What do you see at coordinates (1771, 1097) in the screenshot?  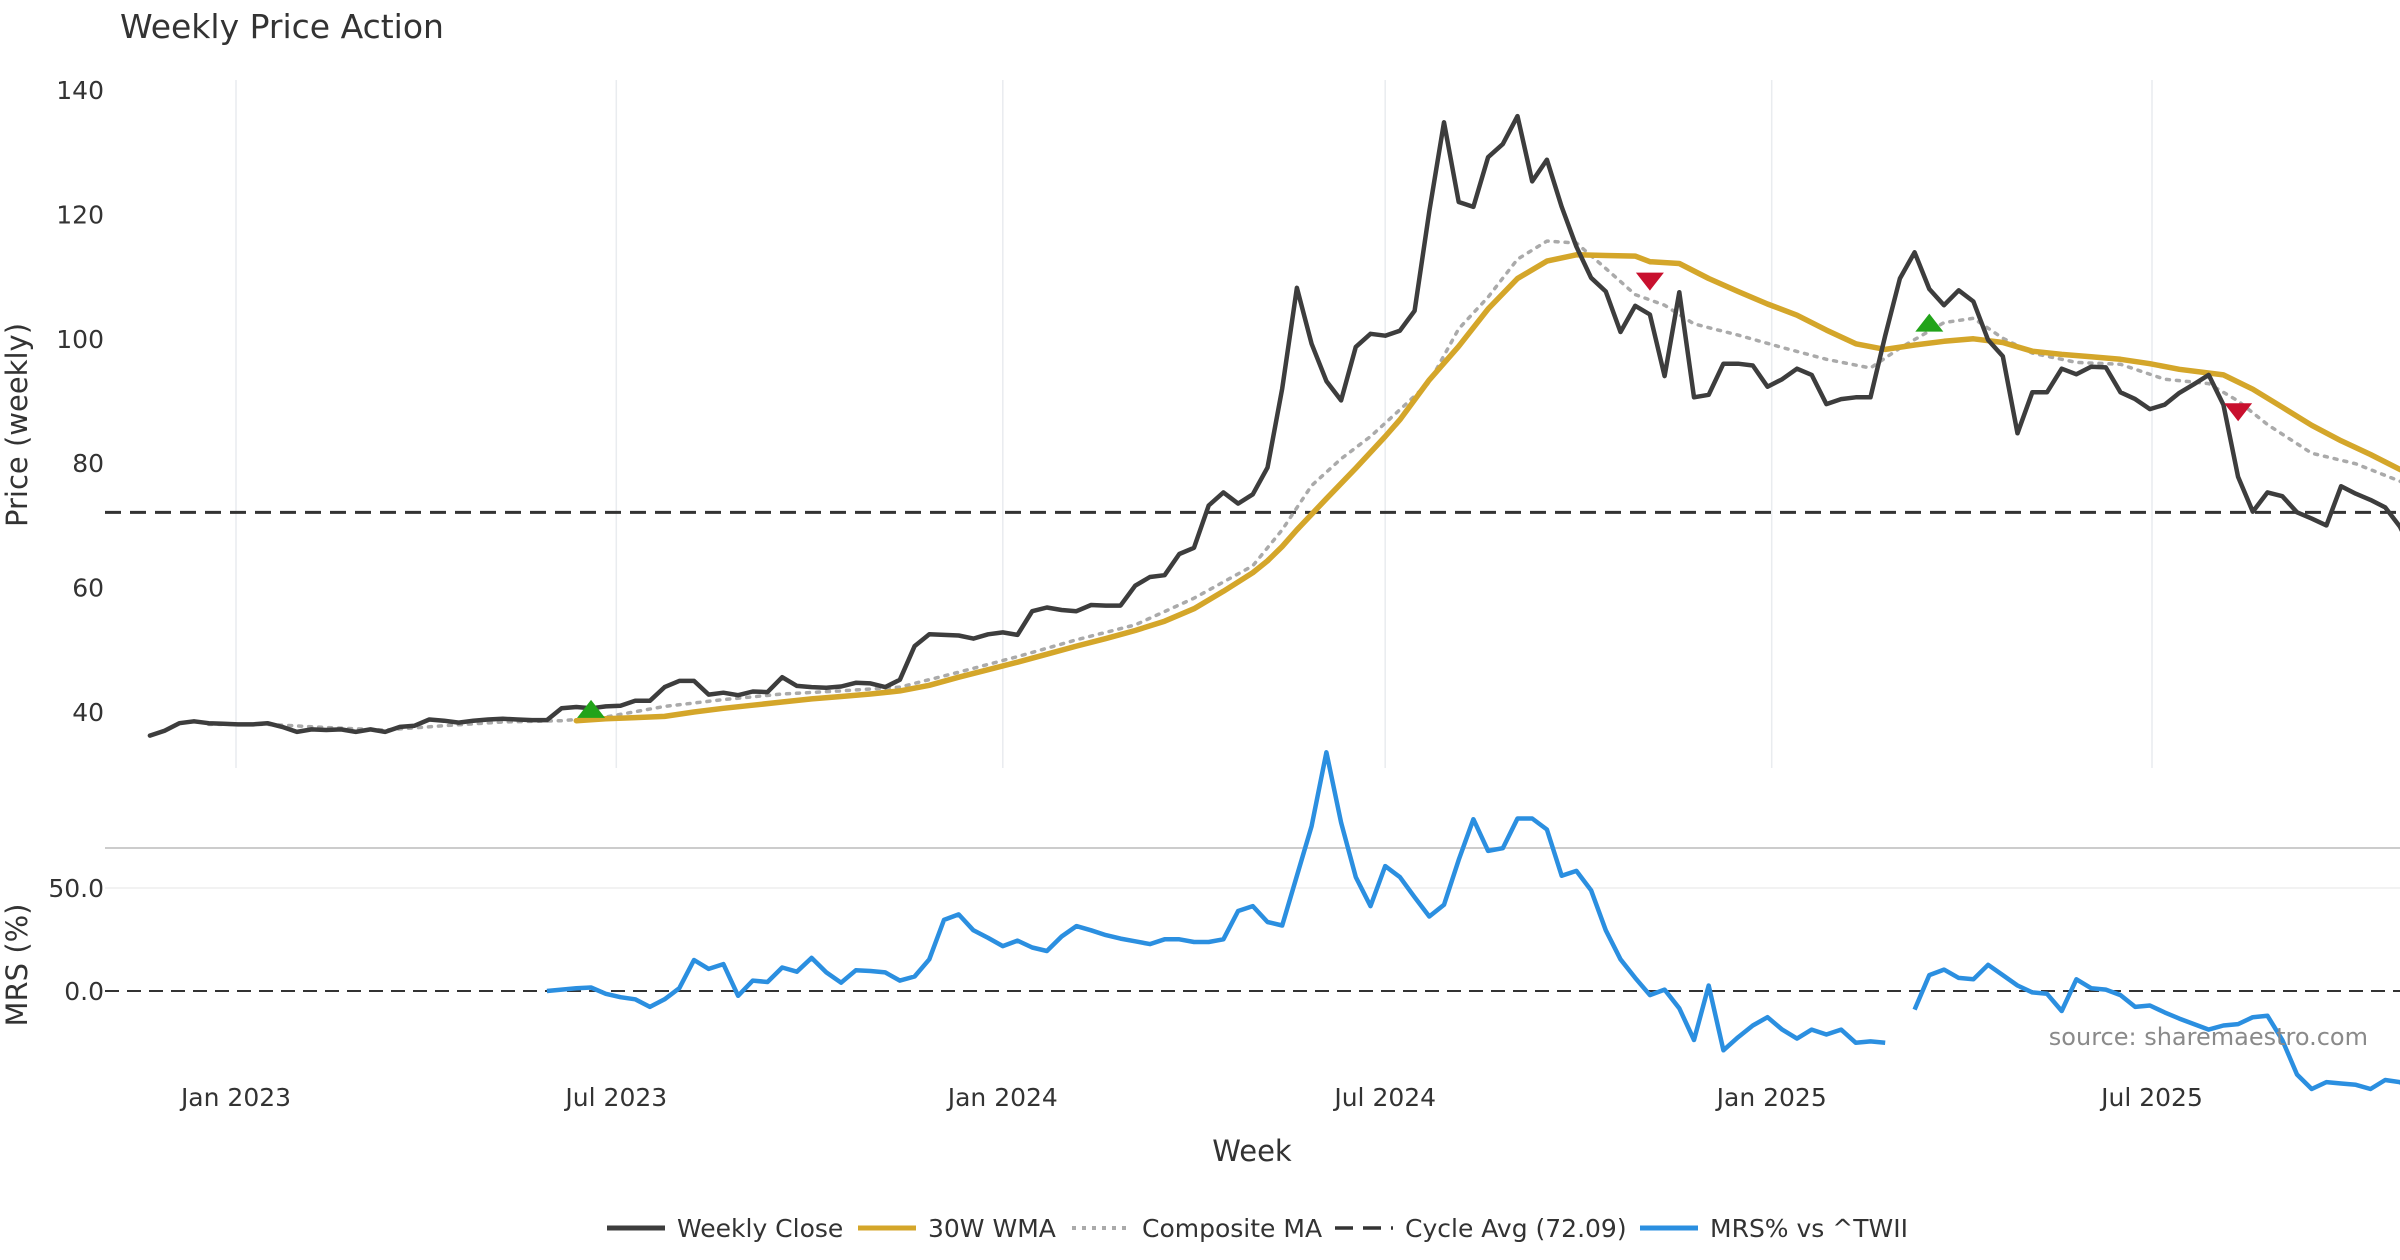 I see `x-tick-label-4: Jan 2025` at bounding box center [1771, 1097].